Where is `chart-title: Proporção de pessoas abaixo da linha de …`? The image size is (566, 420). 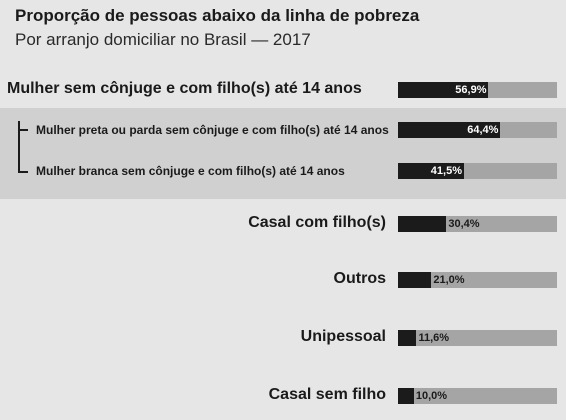 chart-title: Proporção de pessoas abaixo da linha de … is located at coordinates (217, 15).